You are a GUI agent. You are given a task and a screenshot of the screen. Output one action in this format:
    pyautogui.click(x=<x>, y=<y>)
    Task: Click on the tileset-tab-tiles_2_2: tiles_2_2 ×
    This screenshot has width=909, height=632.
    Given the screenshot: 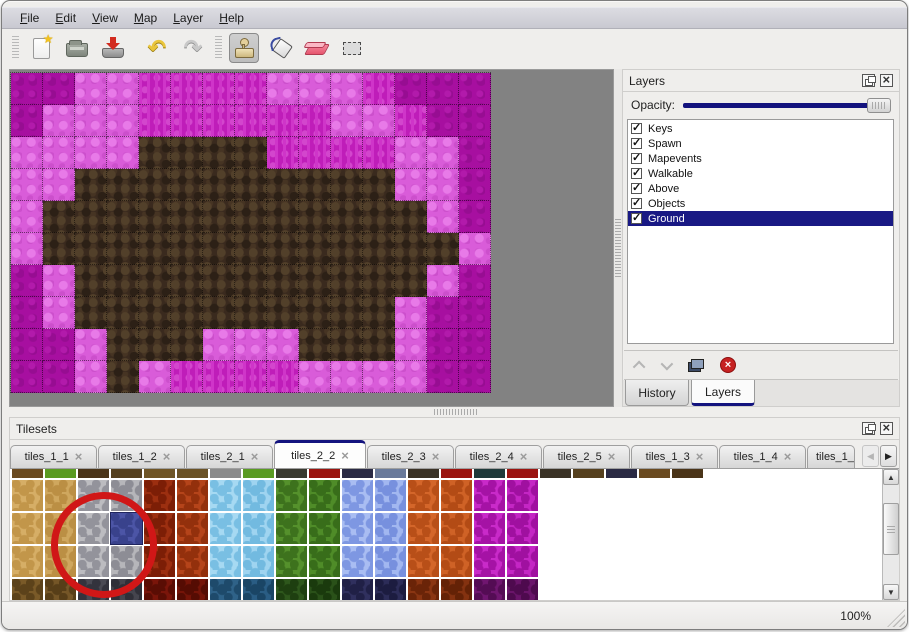 What is the action you would take?
    pyautogui.click(x=320, y=454)
    